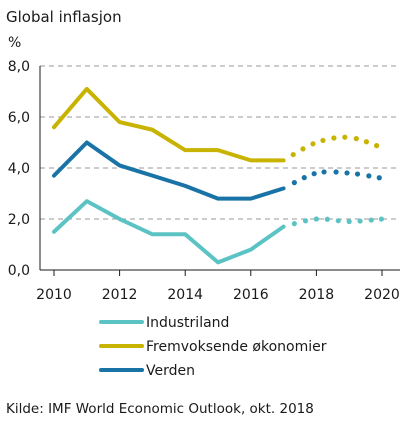 The height and width of the screenshot is (429, 413). I want to click on legend: Industriland Fremvoksende økonomier Verden, so click(213, 347).